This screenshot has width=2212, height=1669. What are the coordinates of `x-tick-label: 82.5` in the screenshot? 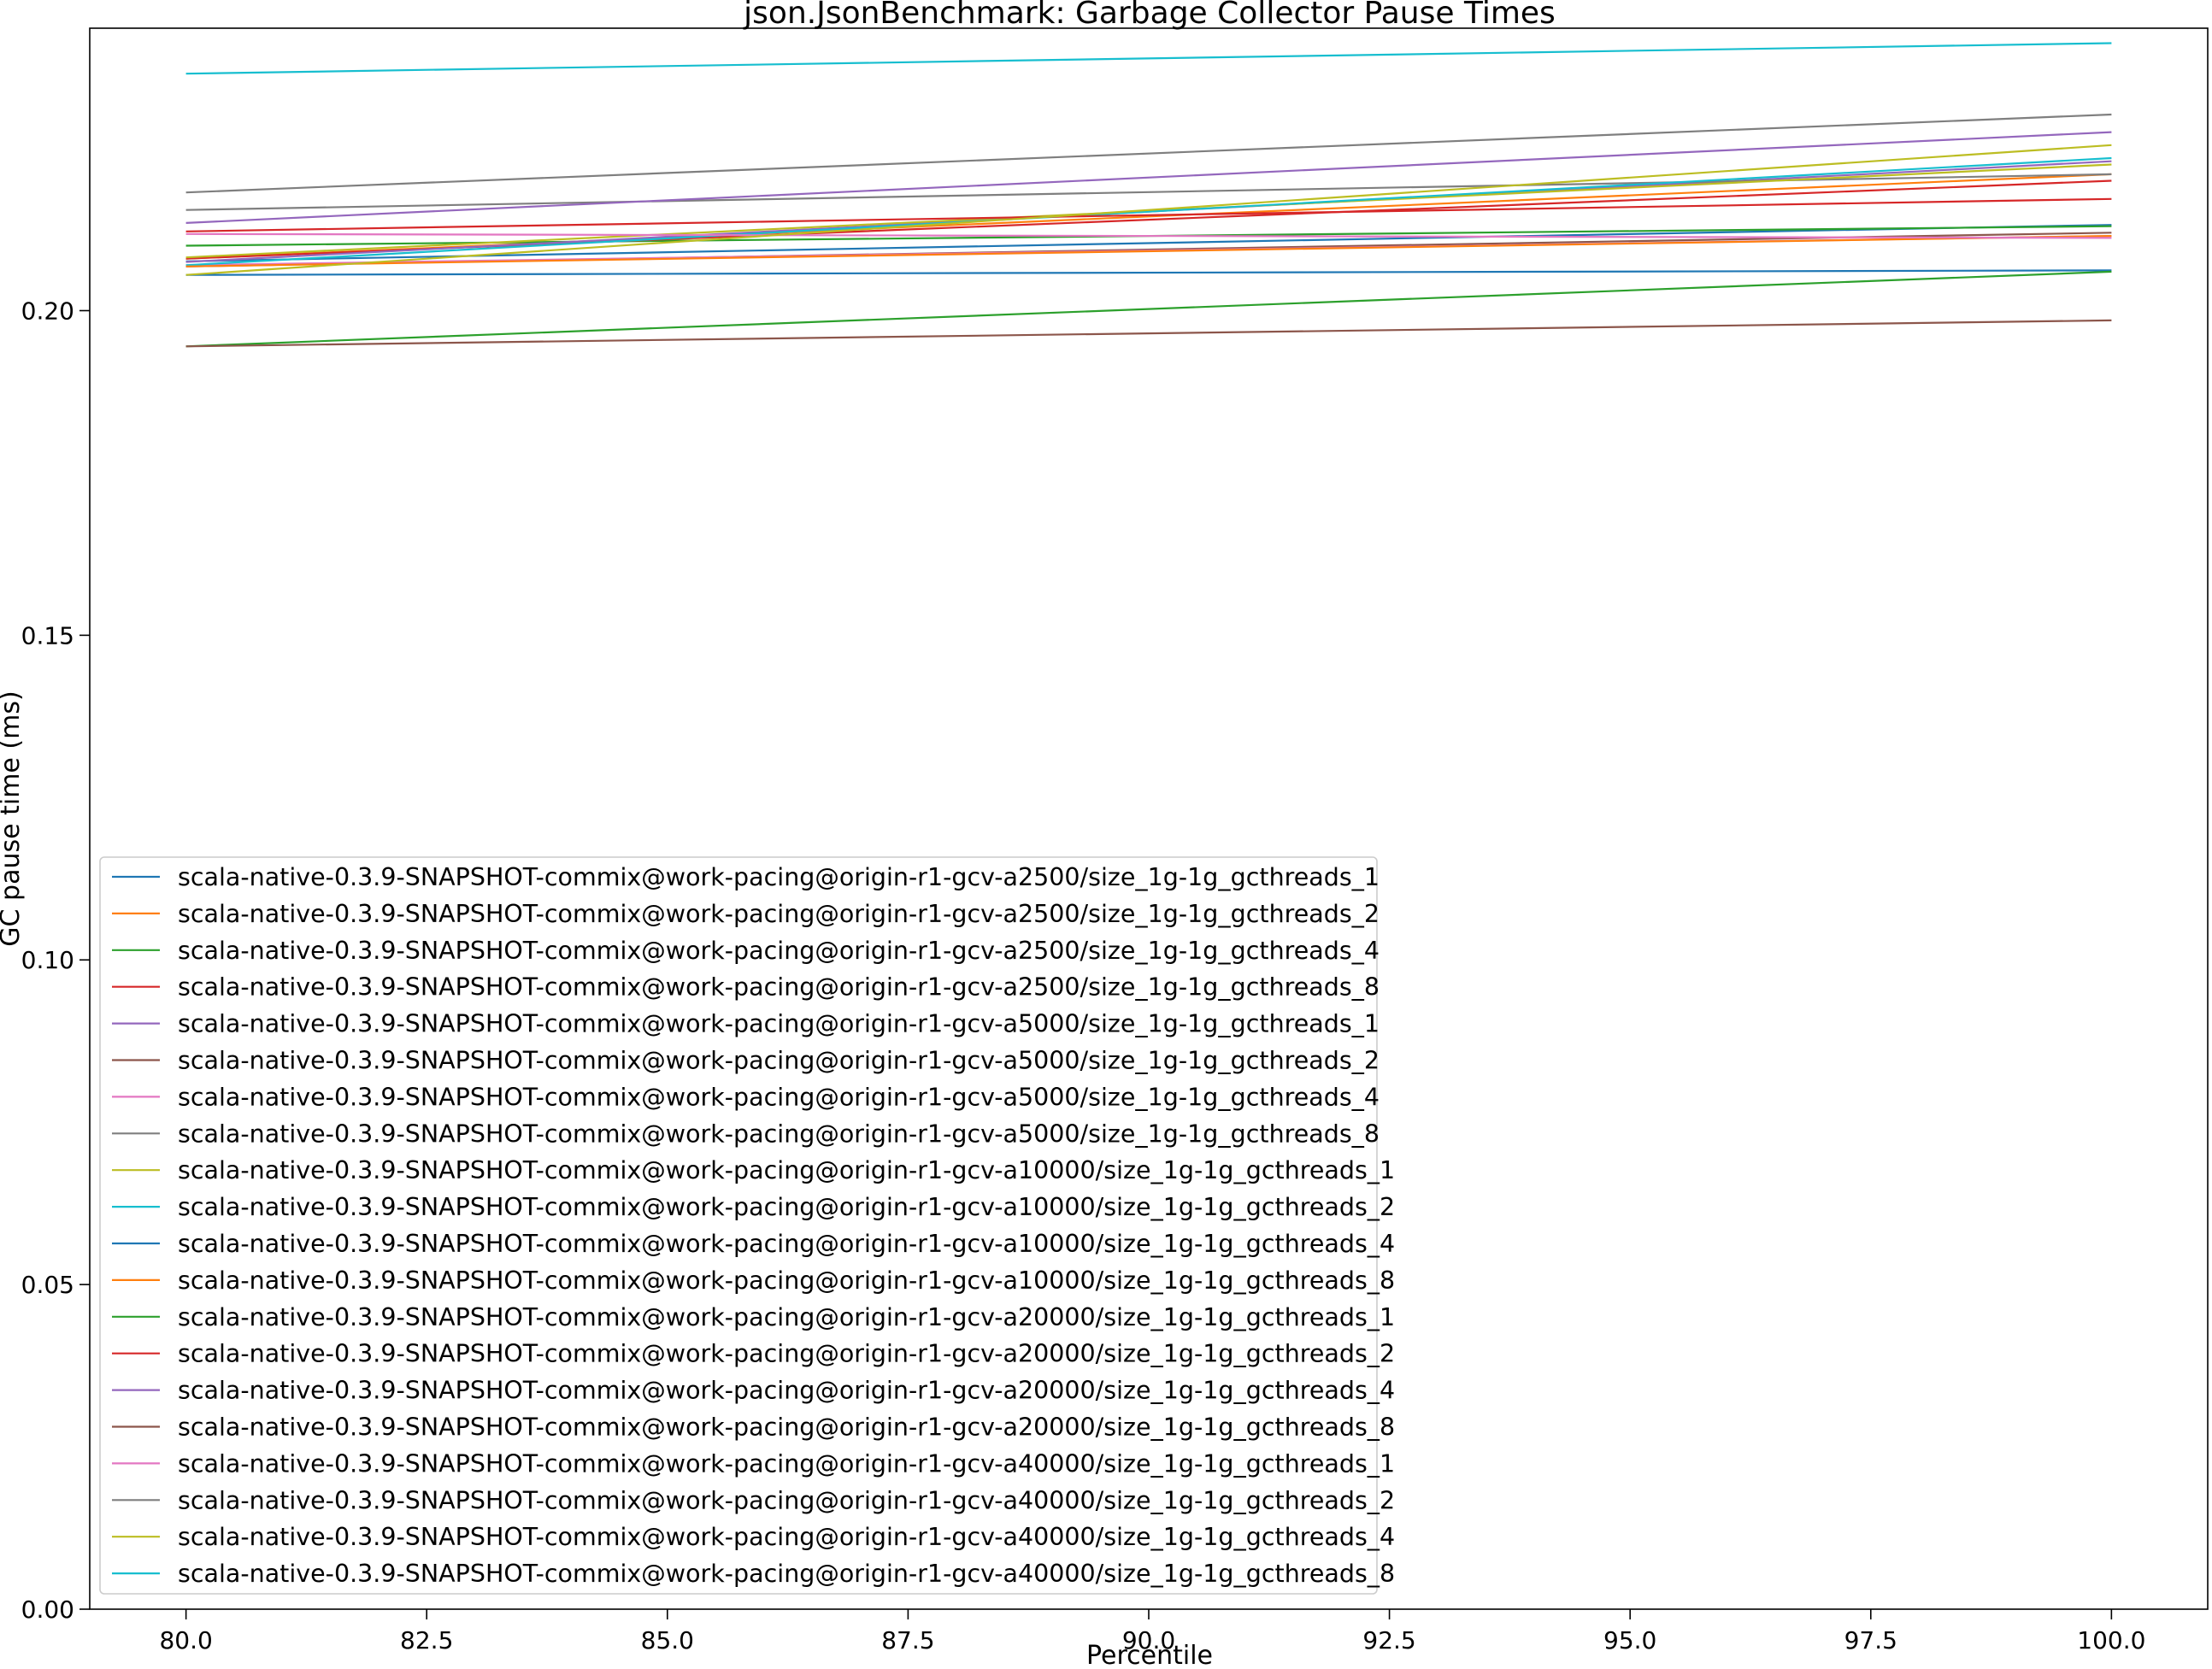 It's located at (426, 1640).